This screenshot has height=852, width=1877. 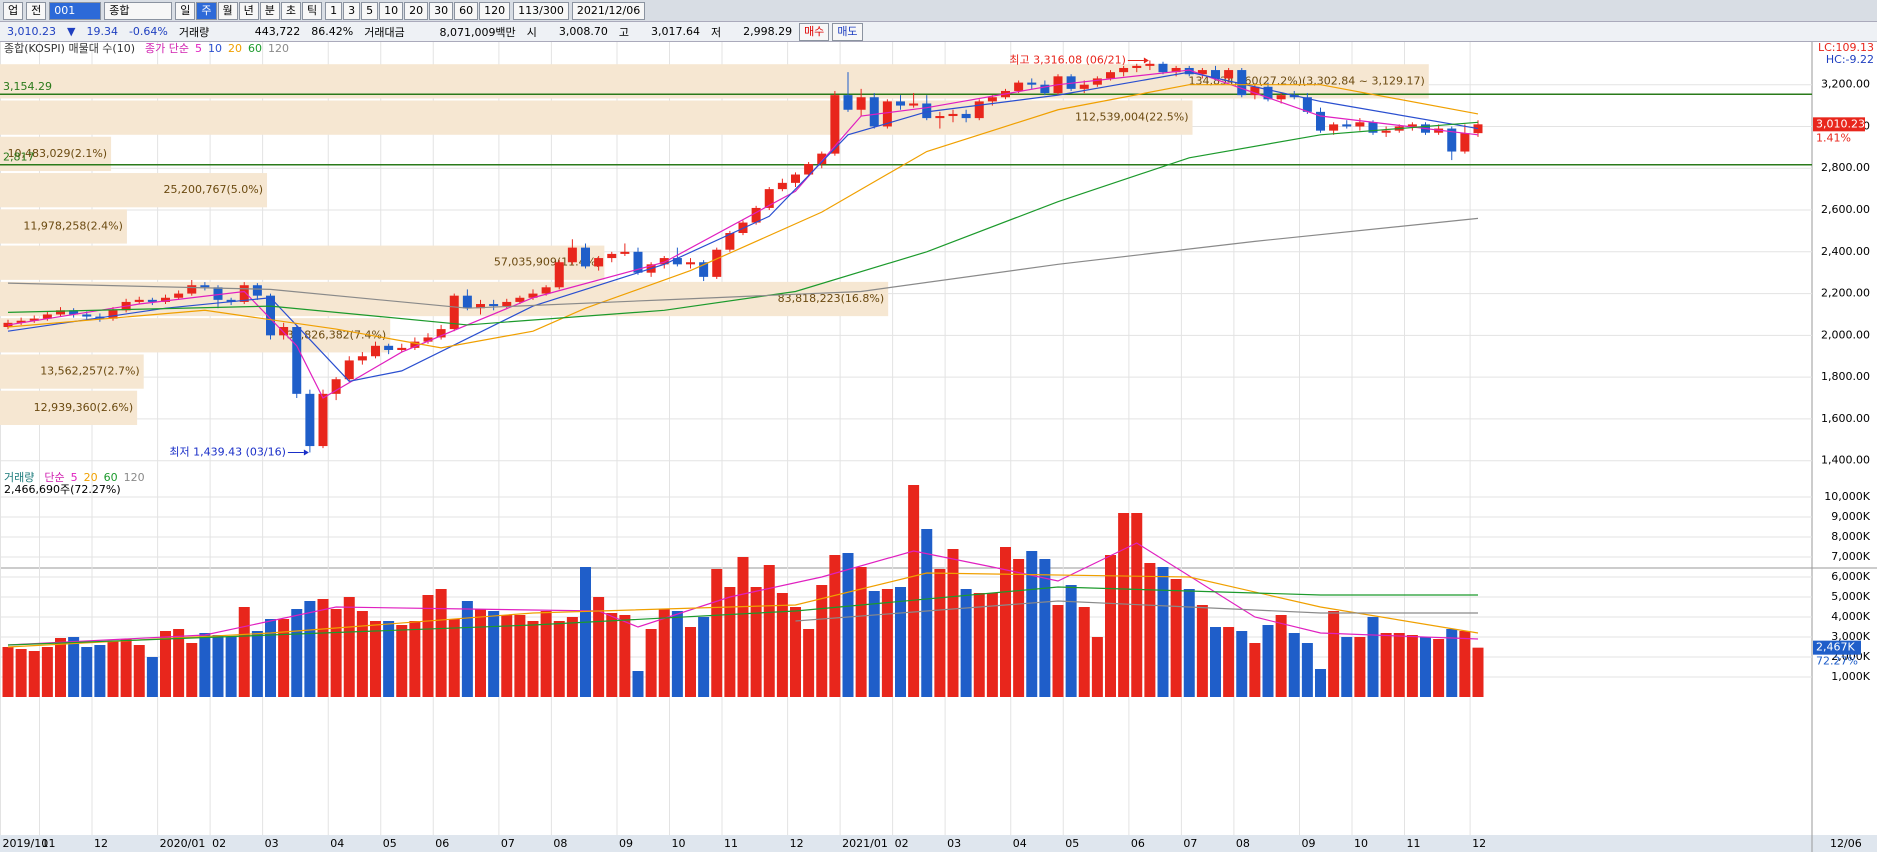 What do you see at coordinates (391, 10) in the screenshot?
I see `interval-button: 10` at bounding box center [391, 10].